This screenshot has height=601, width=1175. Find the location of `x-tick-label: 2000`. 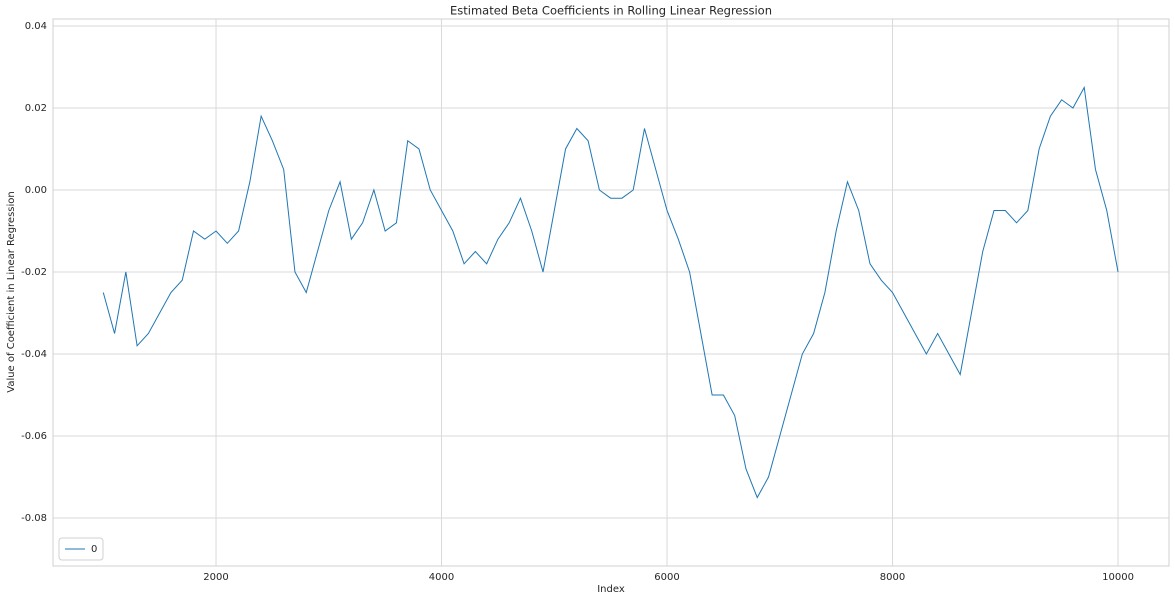

x-tick-label: 2000 is located at coordinates (215, 577).